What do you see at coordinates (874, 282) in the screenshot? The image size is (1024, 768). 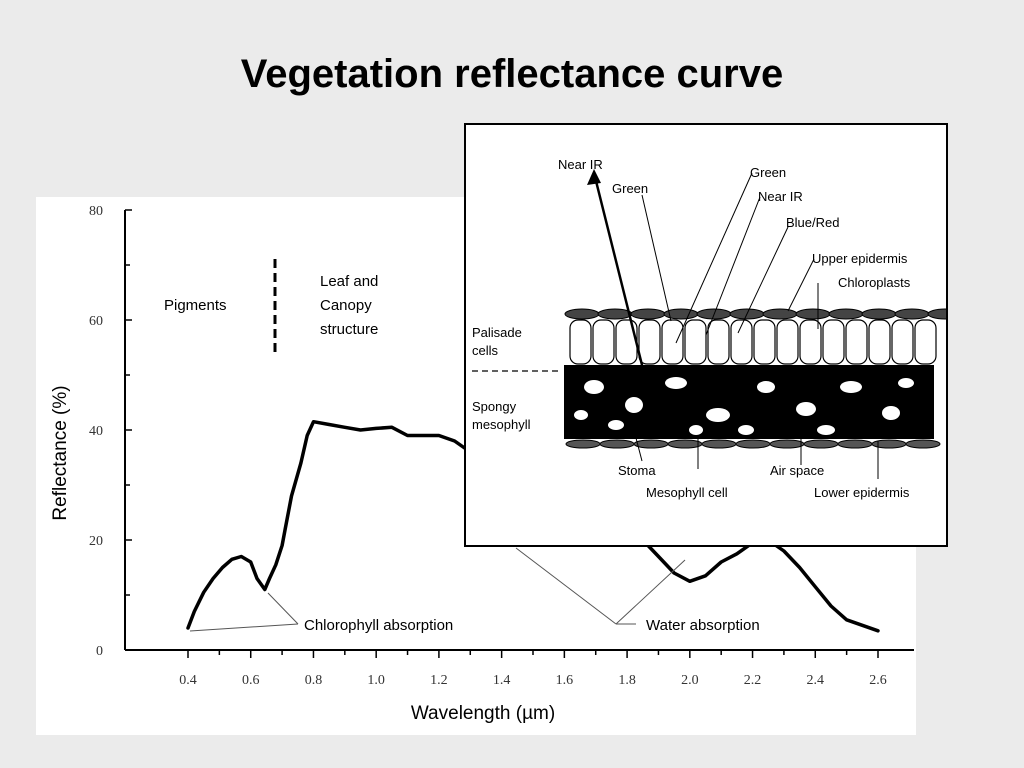 I see `chloroplasts-label: Chloroplasts` at bounding box center [874, 282].